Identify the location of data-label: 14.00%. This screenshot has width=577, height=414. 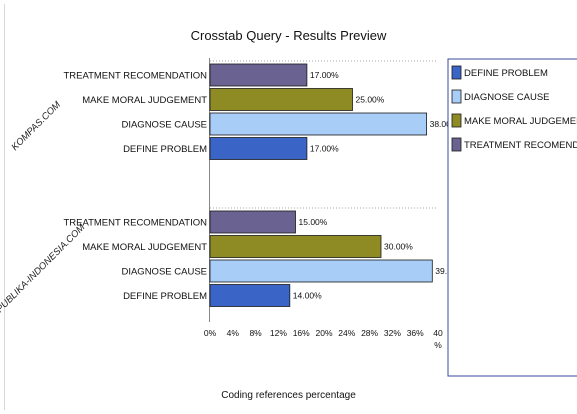
(307, 296).